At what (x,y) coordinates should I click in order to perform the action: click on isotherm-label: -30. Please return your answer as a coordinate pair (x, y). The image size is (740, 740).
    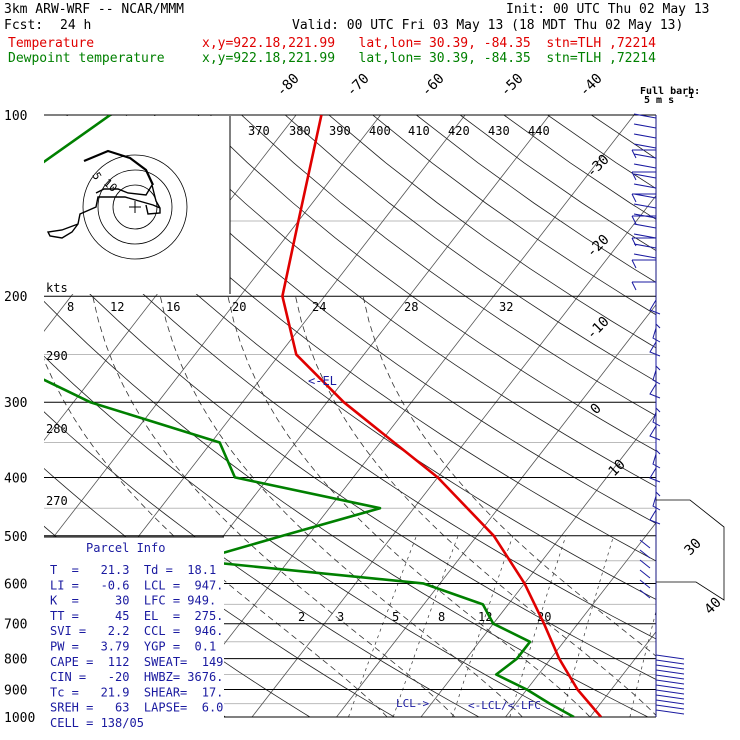
    Looking at the image, I should click on (598, 166).